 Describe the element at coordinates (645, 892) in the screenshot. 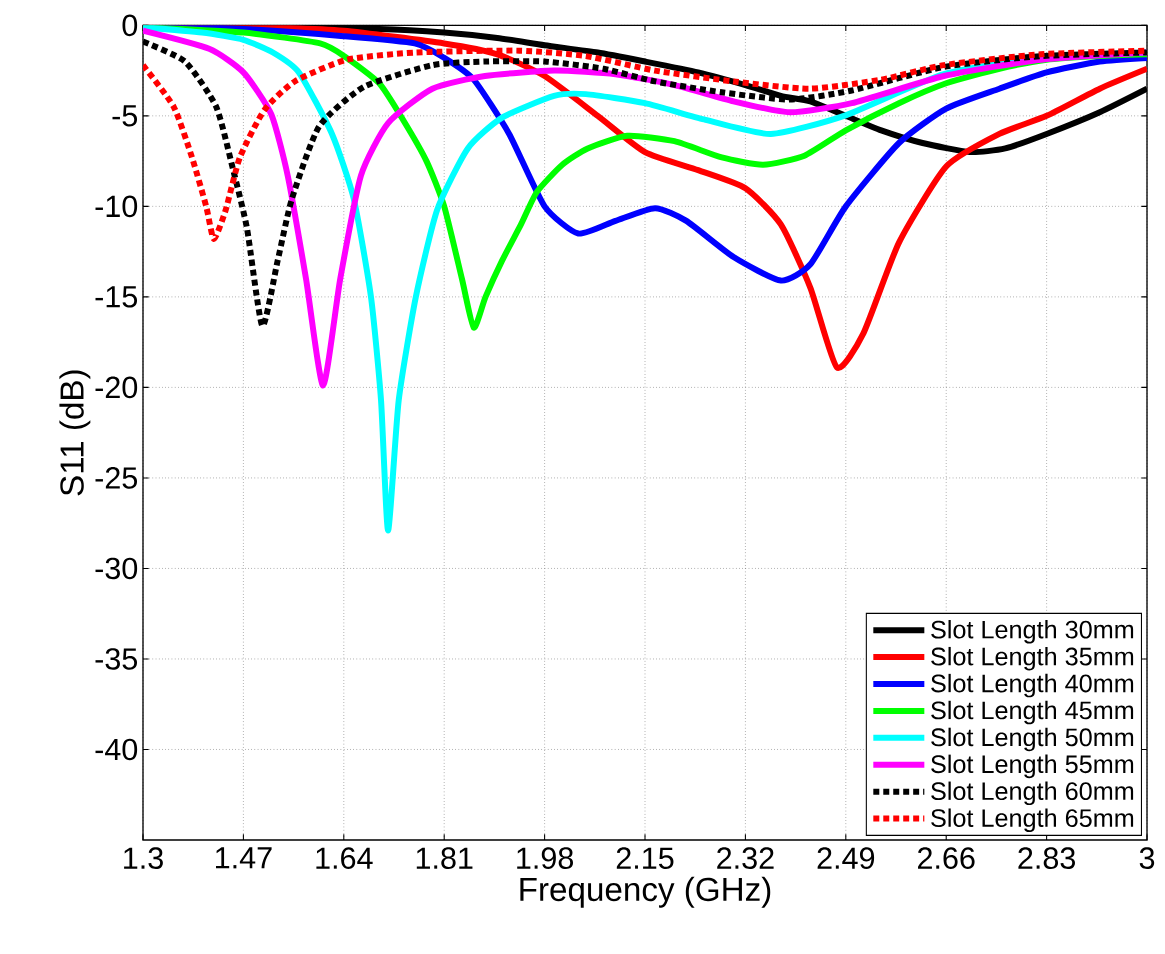

I see `x-axis-title: Frequency (GHz)` at that location.